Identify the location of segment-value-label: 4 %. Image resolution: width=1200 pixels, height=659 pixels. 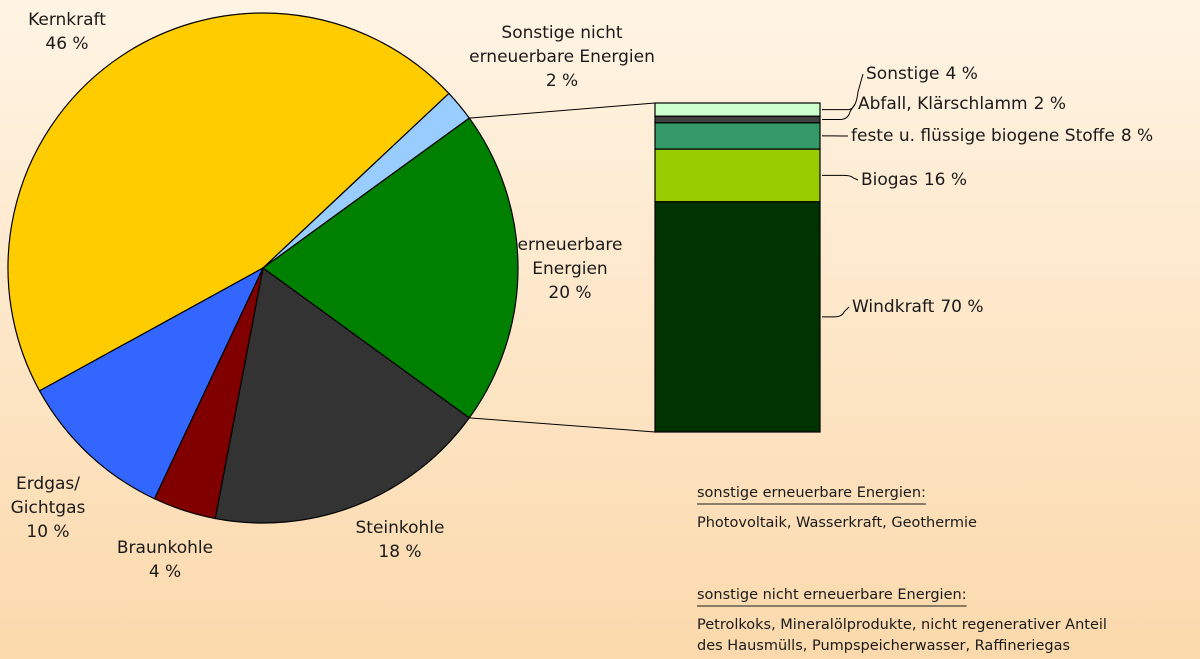
(961, 74).